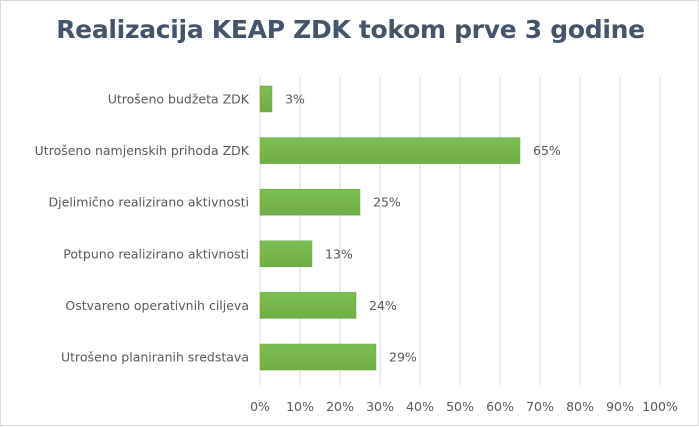  Describe the element at coordinates (383, 305) in the screenshot. I see `data-label: 24%` at that location.